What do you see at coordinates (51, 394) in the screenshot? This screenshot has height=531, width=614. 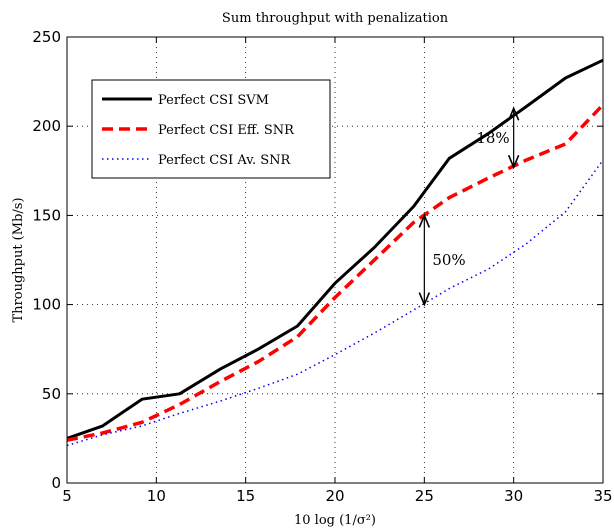 I see `y-tick-label: 50` at bounding box center [51, 394].